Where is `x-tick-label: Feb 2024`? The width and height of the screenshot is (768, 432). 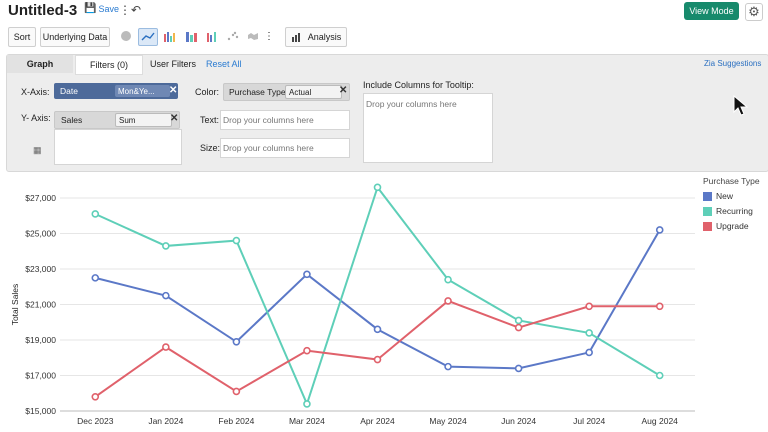 x-tick-label: Feb 2024 is located at coordinates (236, 421).